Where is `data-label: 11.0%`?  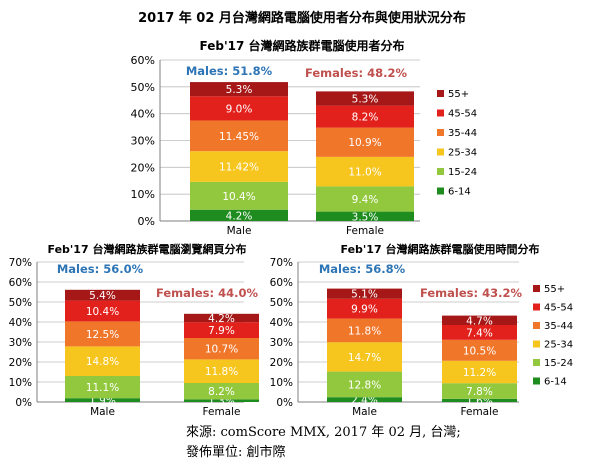
data-label: 11.0% is located at coordinates (364, 173).